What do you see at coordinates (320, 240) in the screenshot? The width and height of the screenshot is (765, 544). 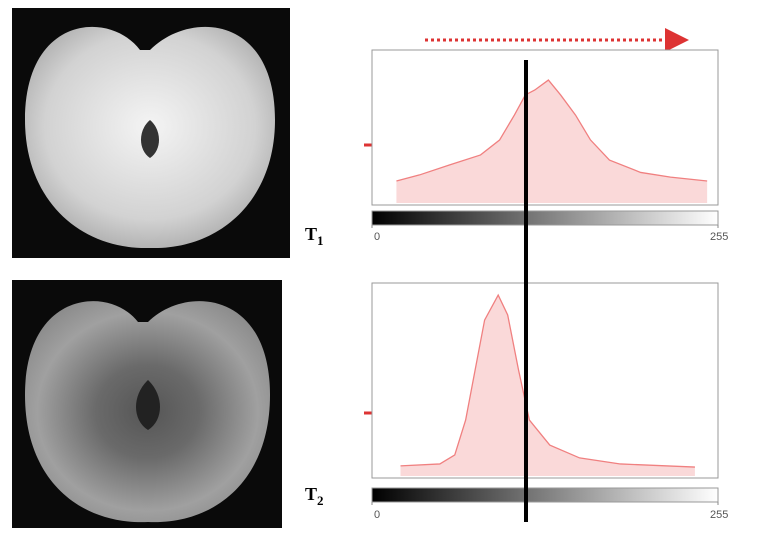 I see `label-sub: 1` at bounding box center [320, 240].